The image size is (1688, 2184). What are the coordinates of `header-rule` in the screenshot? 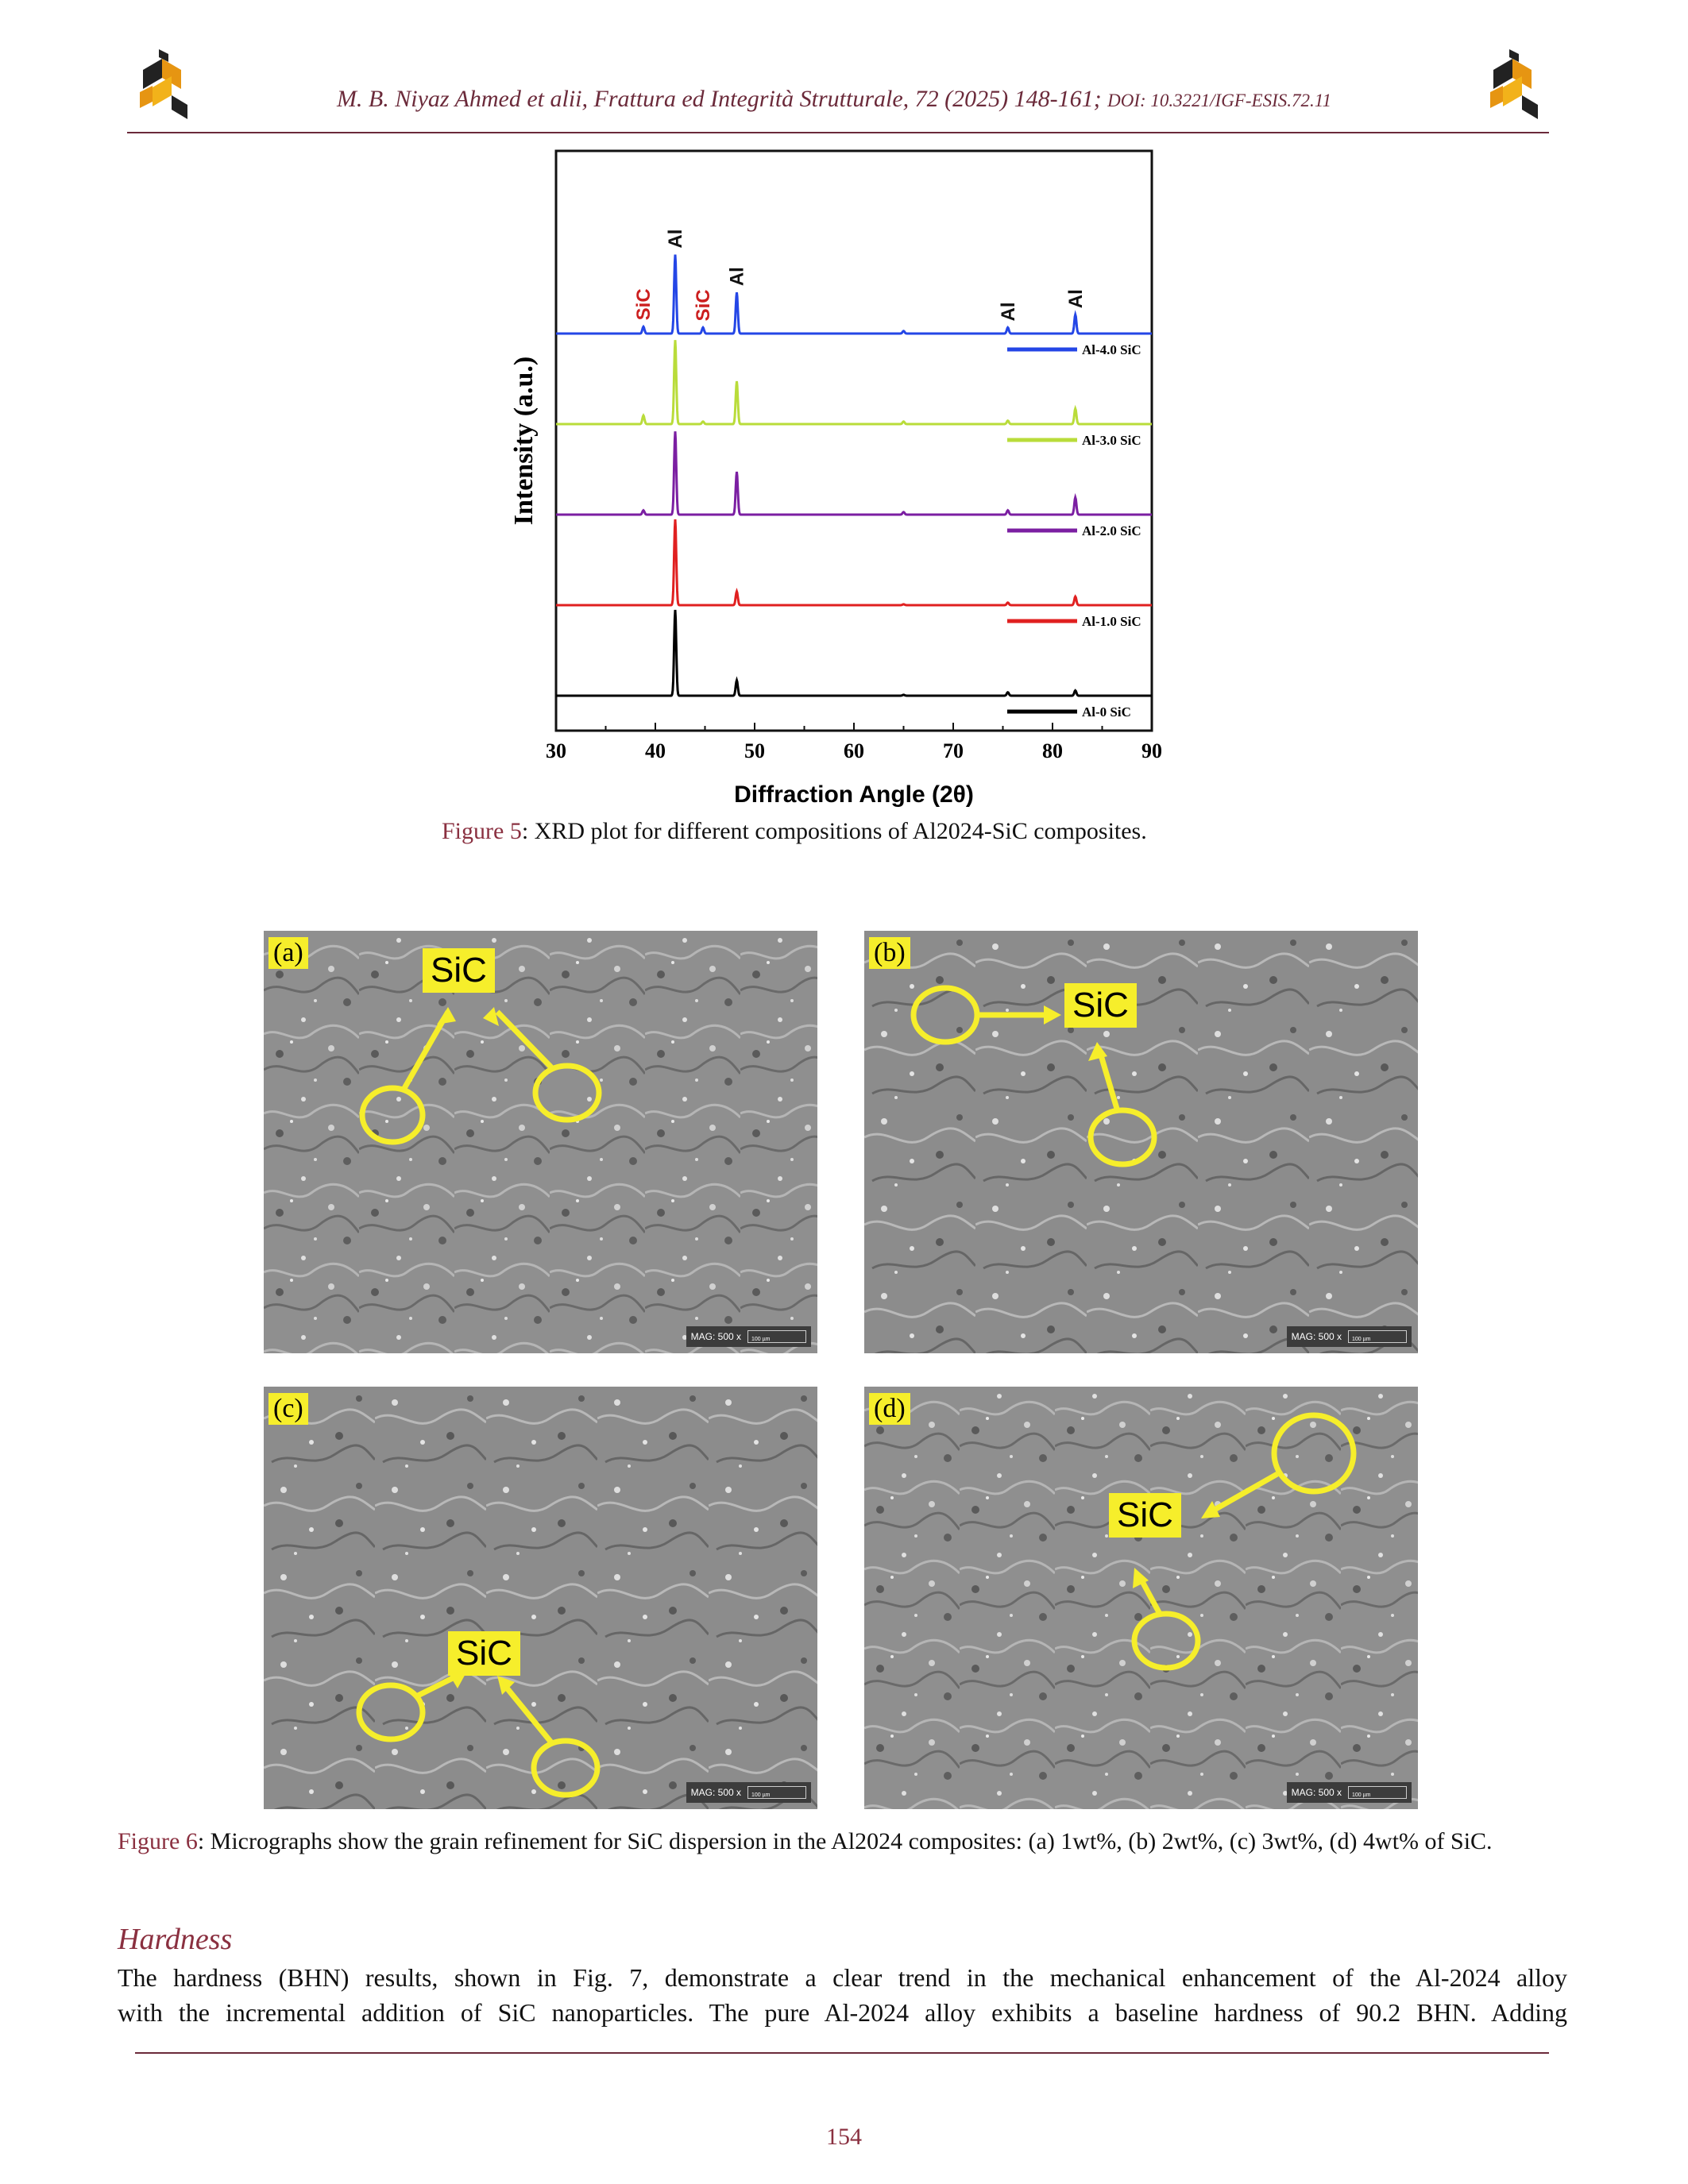 It's located at (838, 132).